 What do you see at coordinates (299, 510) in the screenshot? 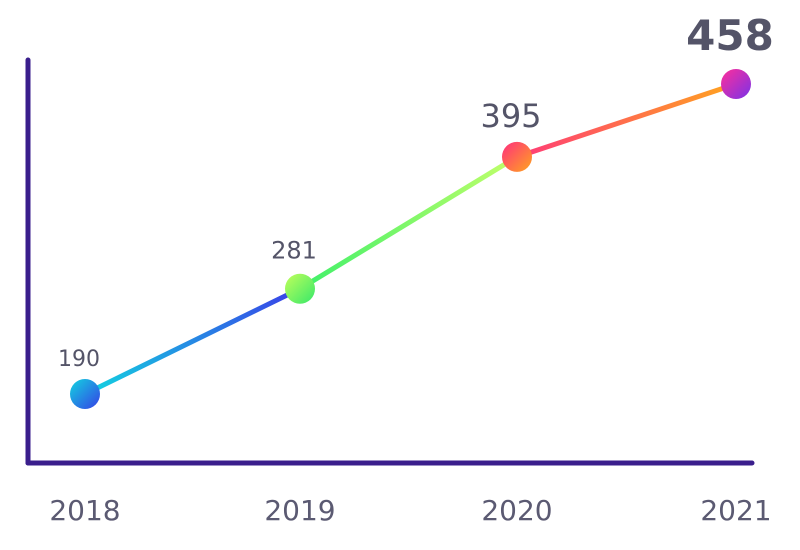
I see `x-tick-label-2019: 2019` at bounding box center [299, 510].